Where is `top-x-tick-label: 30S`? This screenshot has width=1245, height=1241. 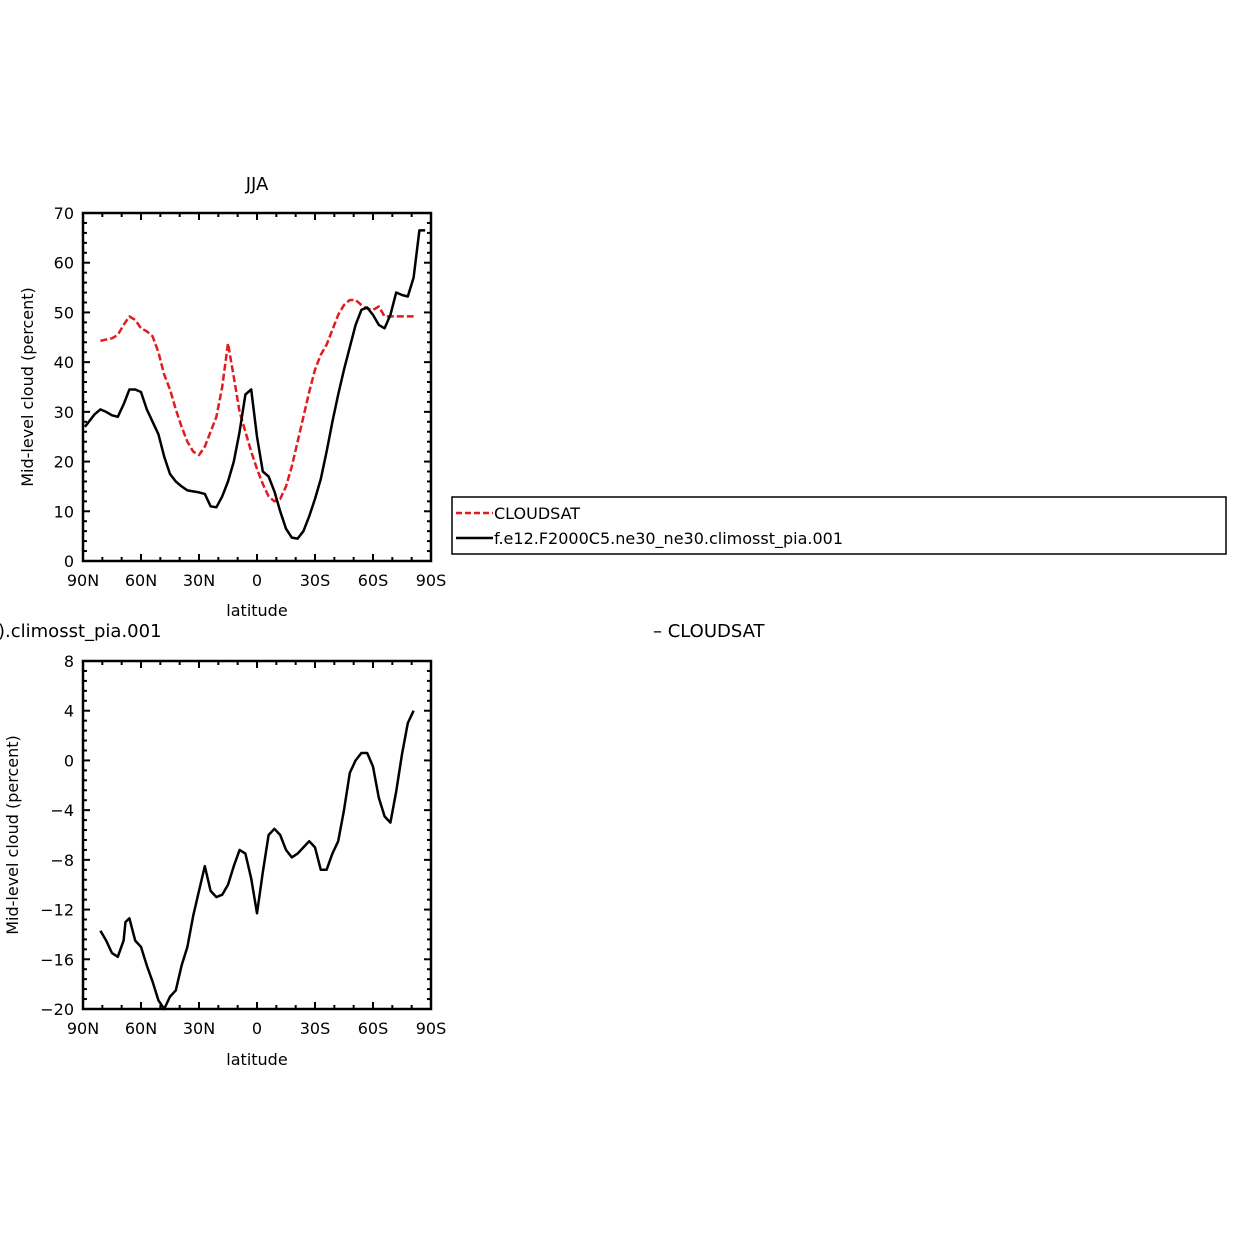 top-x-tick-label: 30S is located at coordinates (315, 580).